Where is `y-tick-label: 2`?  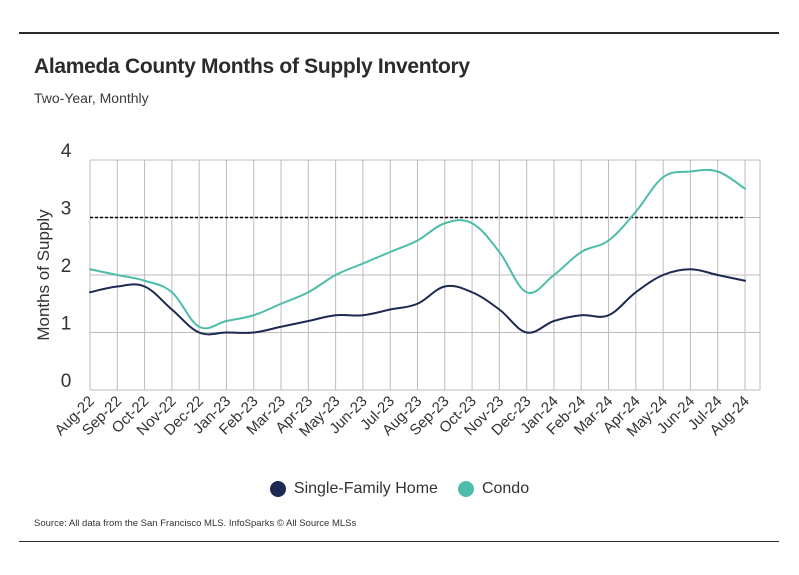 y-tick-label: 2 is located at coordinates (66, 266).